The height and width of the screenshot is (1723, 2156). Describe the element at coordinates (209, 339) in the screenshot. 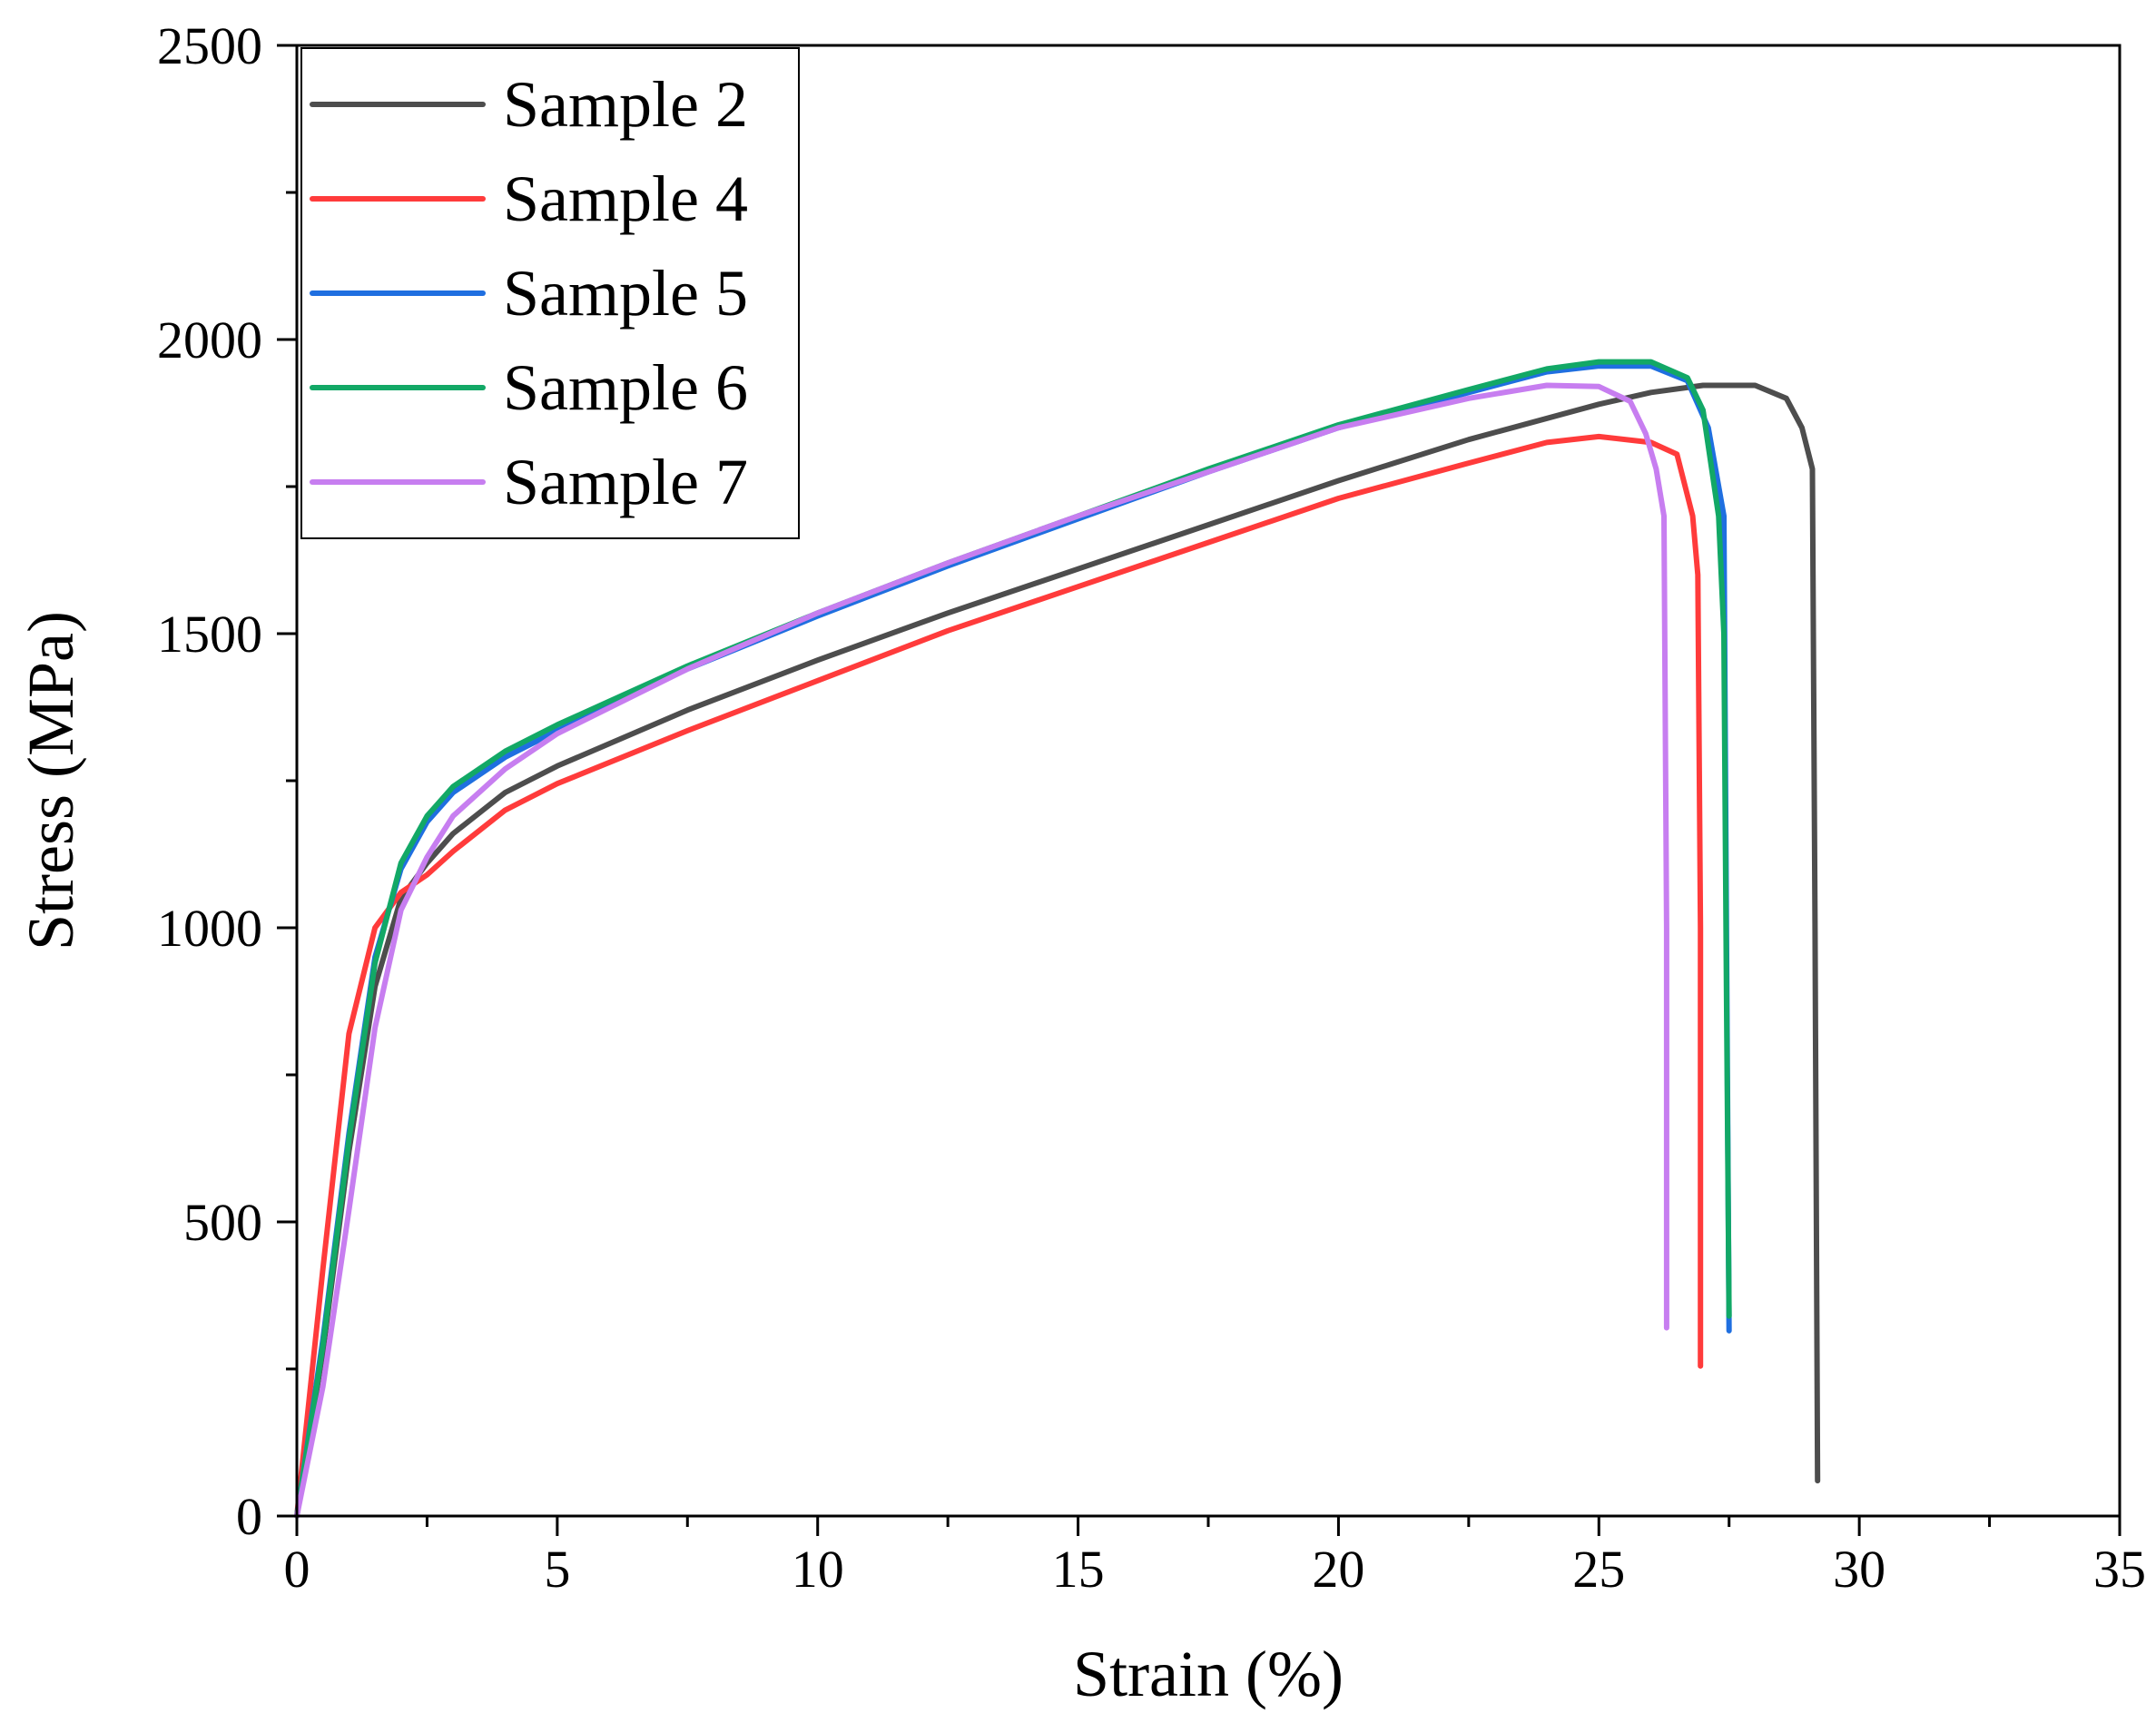

I see `y-tick-label: 2000` at that location.